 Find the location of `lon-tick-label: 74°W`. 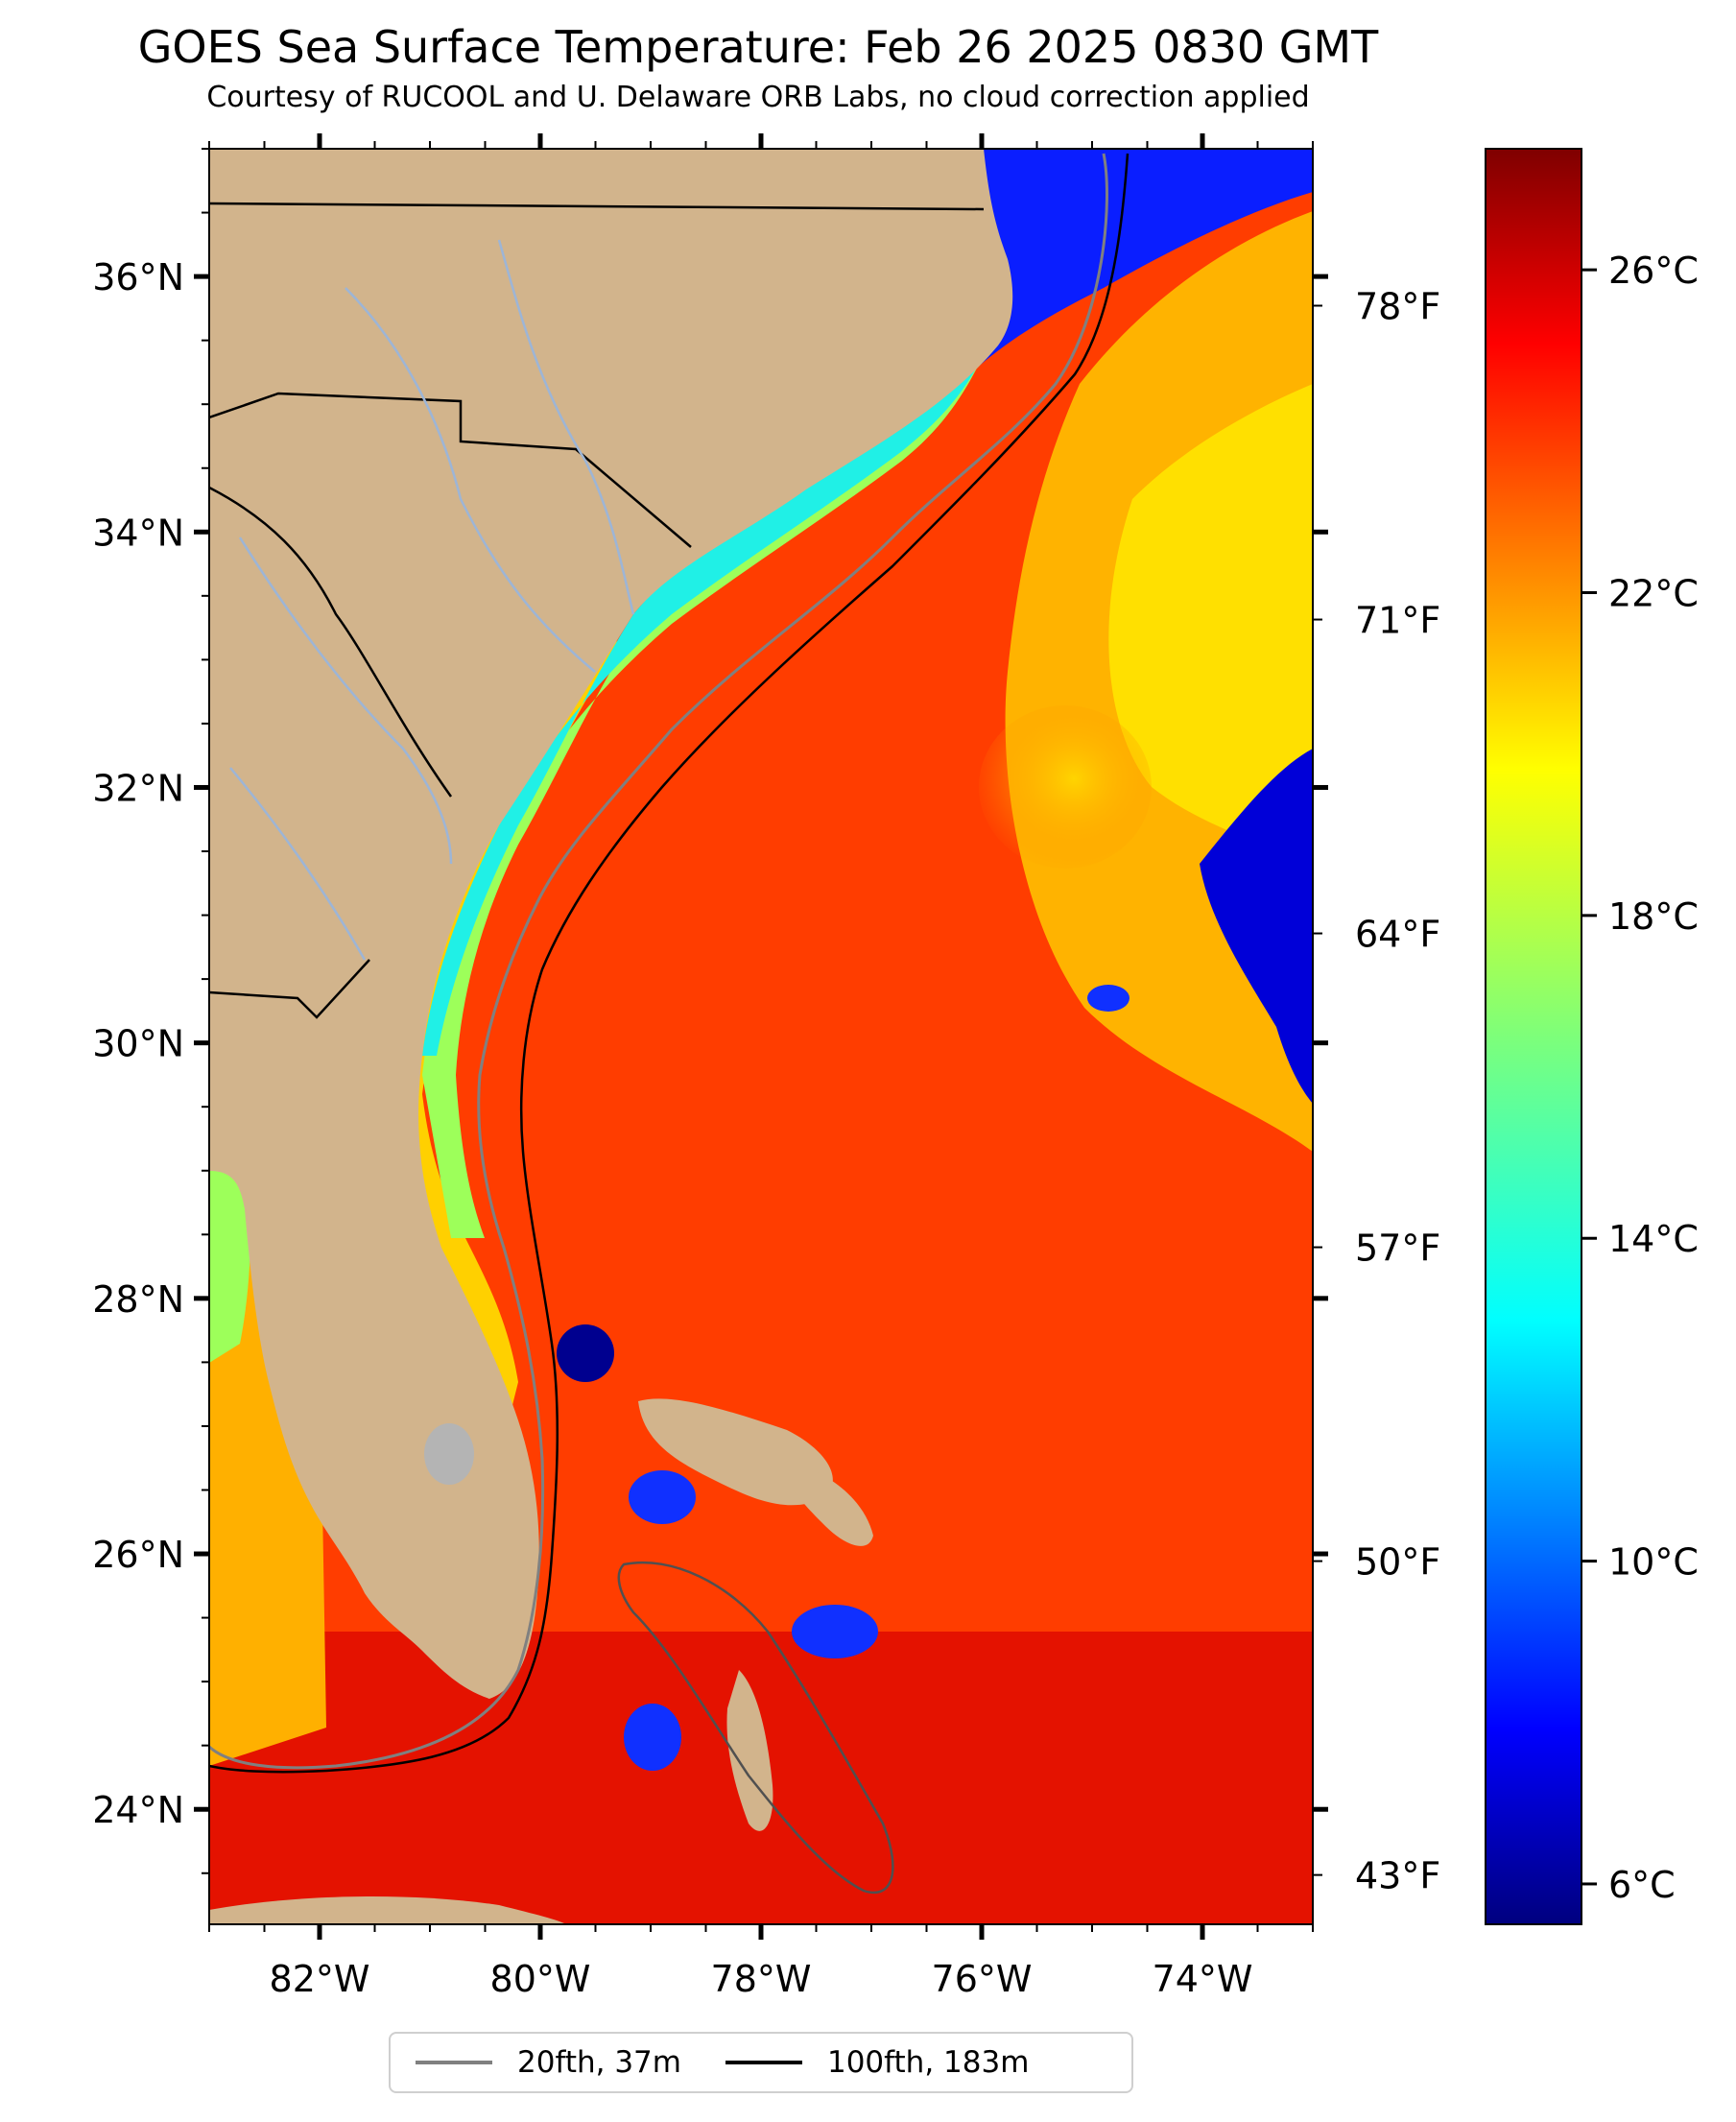

lon-tick-label: 74°W is located at coordinates (1203, 1979).